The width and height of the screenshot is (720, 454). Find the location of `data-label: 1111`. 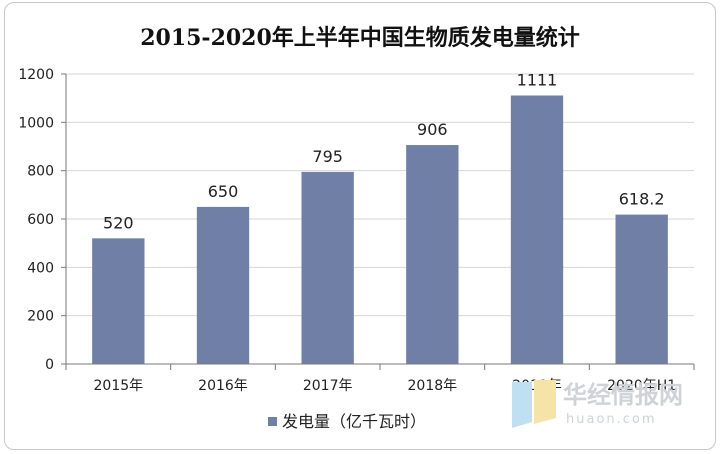

data-label: 1111 is located at coordinates (537, 80).